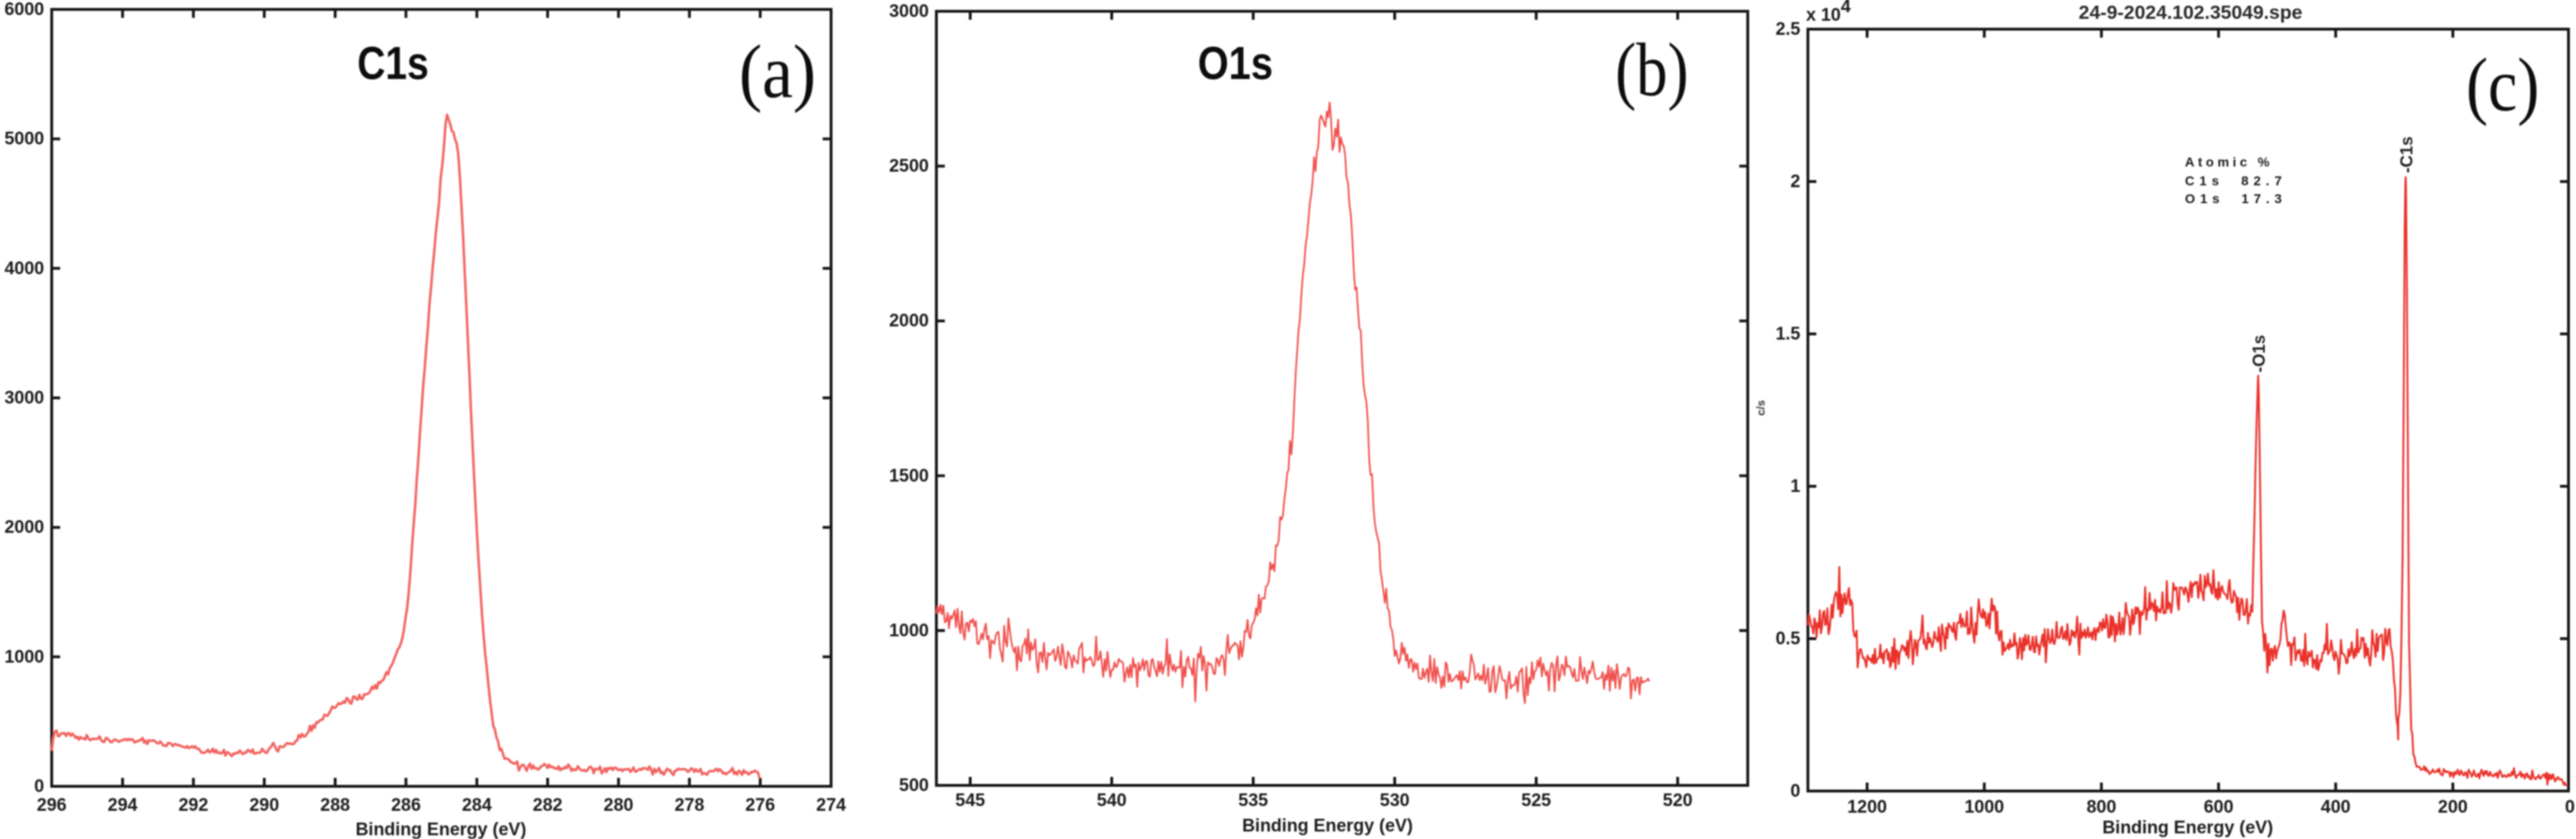 This screenshot has height=839, width=2576. I want to click on svg-text: (a), so click(778, 72).